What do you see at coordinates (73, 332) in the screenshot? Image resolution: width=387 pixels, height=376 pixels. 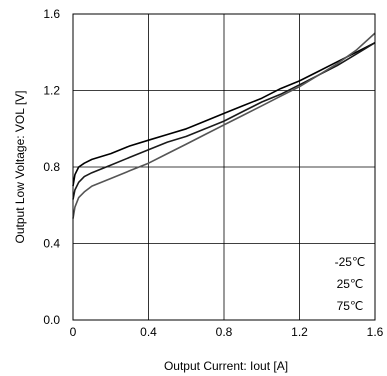 I see `x-tick-label: 0` at bounding box center [73, 332].